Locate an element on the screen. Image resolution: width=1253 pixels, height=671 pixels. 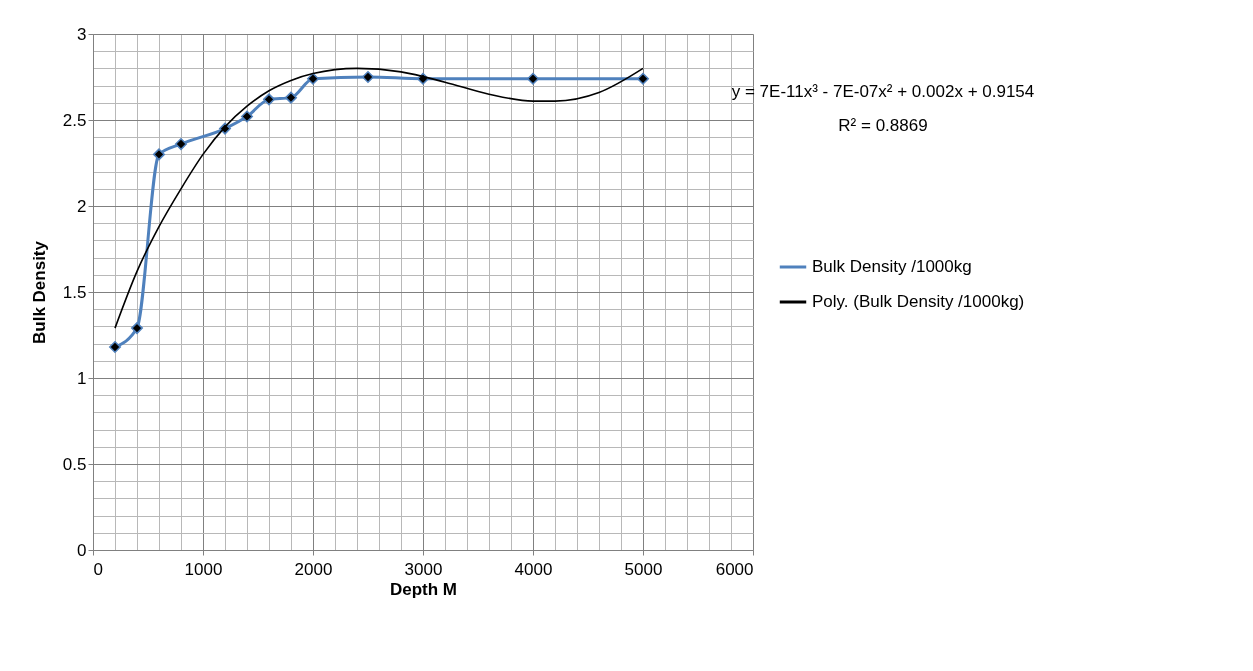
text: R² = 0.8869 is located at coordinates (883, 125).